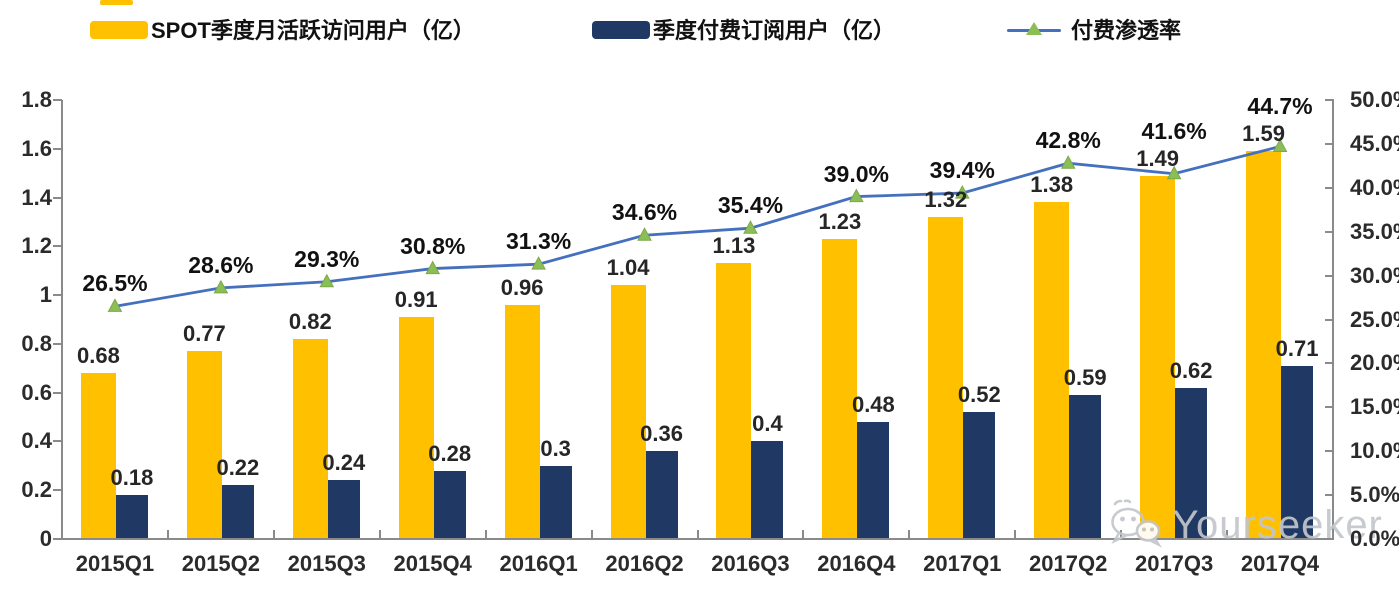 The width and height of the screenshot is (1399, 596). Describe the element at coordinates (734, 246) in the screenshot. I see `mau-value-label: 1.13` at that location.